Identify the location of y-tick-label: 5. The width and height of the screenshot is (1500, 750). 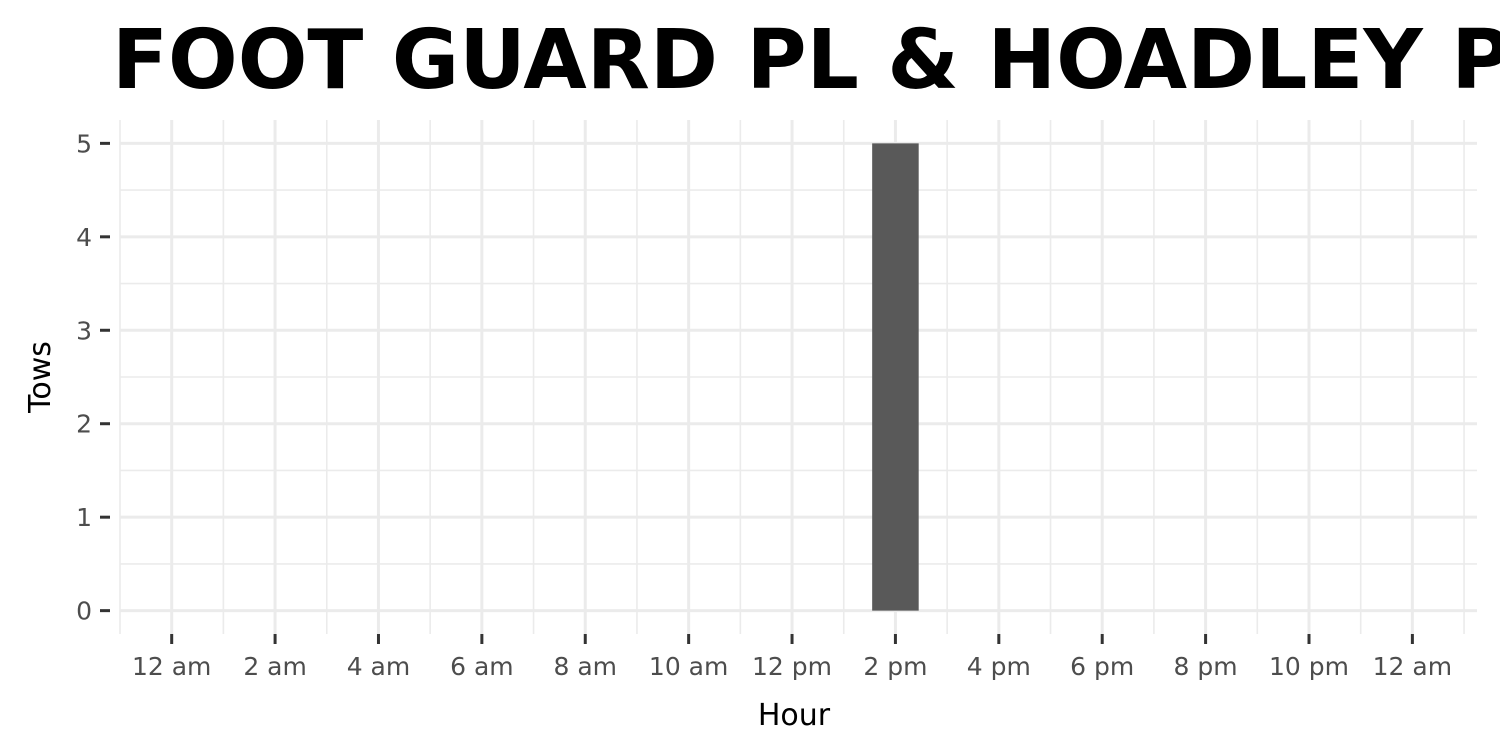
(84, 143).